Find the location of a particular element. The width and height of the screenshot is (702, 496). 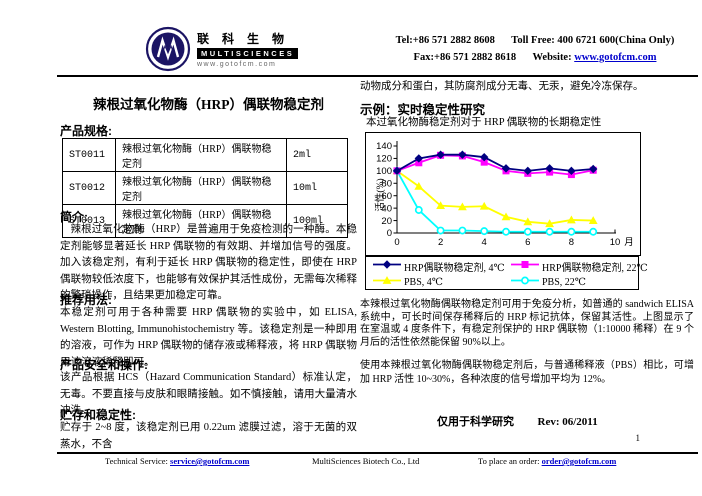

safety-heading: 产品安全和操作: is located at coordinates (104, 365).